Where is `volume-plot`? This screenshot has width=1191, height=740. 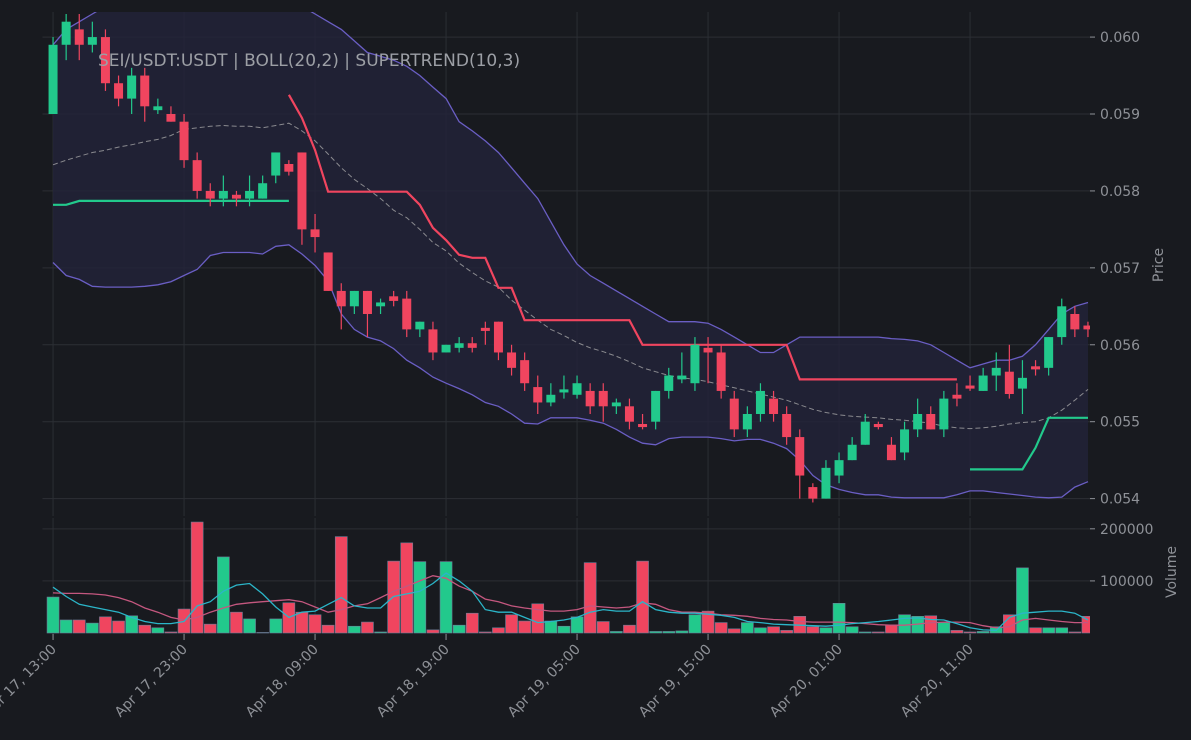 volume-plot is located at coordinates (568, 577).